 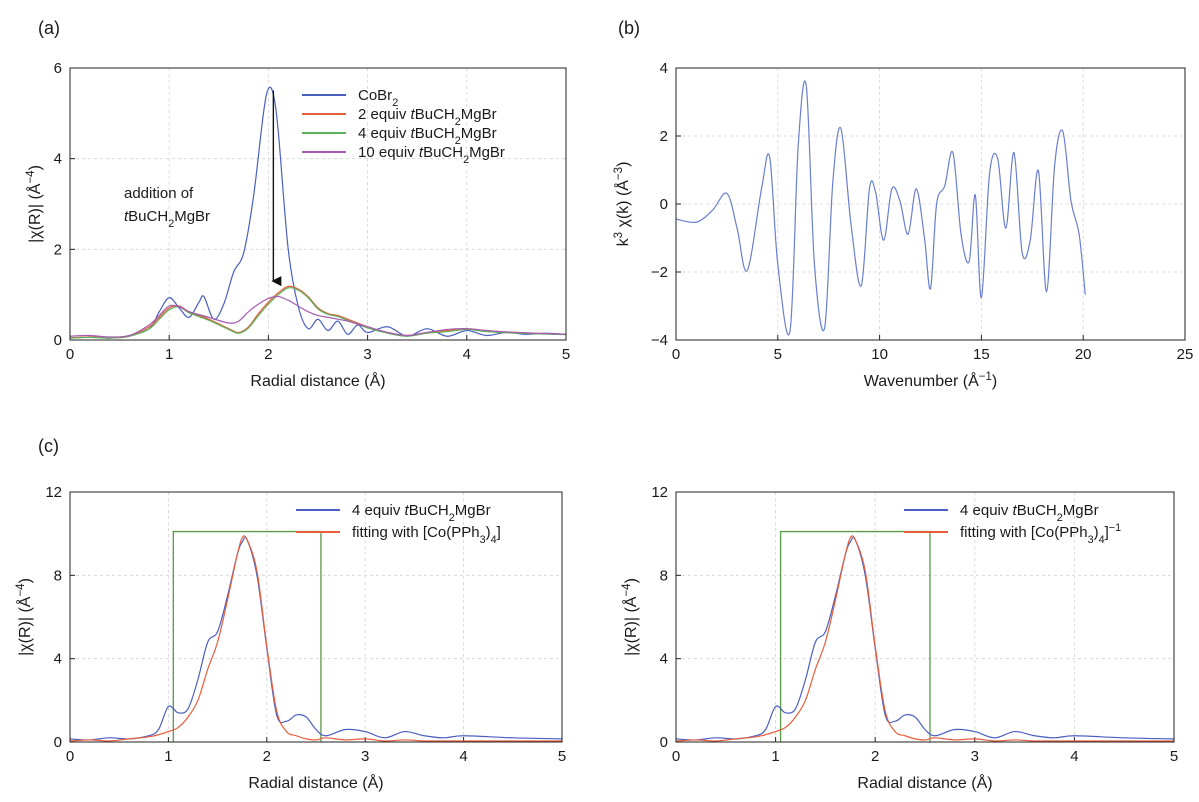 What do you see at coordinates (49, 28) in the screenshot?
I see `panel-label: (a)` at bounding box center [49, 28].